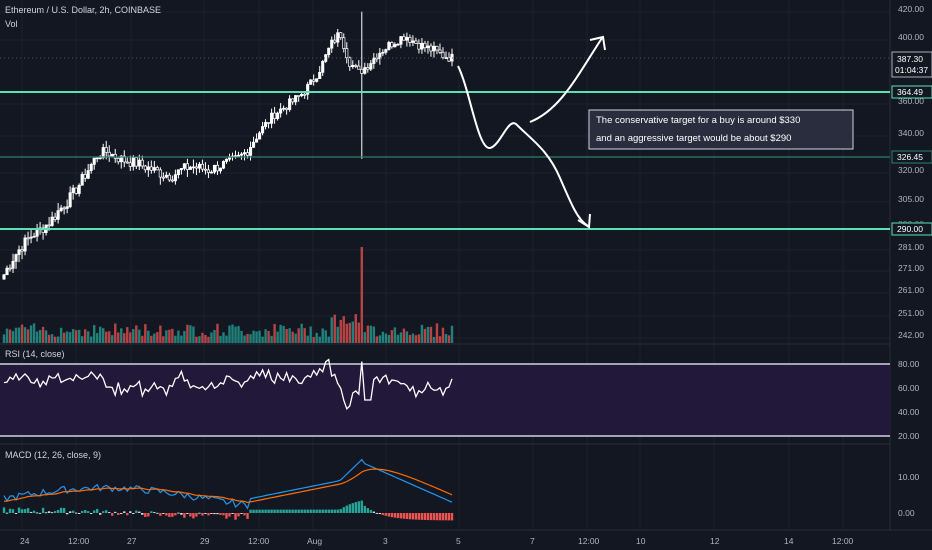 The width and height of the screenshot is (932, 550). What do you see at coordinates (523, 146) in the screenshot?
I see `projection-arrow-down` at bounding box center [523, 146].